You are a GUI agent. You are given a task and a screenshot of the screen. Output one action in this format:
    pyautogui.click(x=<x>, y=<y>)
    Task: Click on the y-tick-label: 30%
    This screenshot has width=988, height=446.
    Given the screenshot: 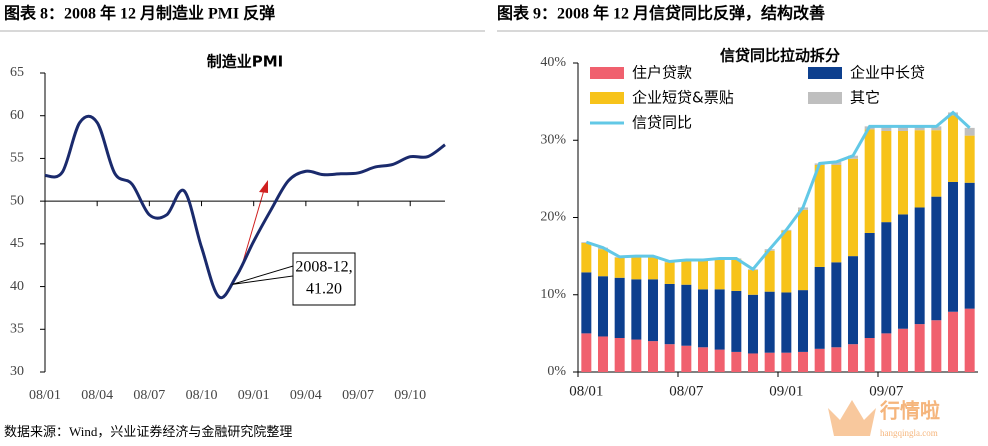 What is the action you would take?
    pyautogui.click(x=553, y=139)
    